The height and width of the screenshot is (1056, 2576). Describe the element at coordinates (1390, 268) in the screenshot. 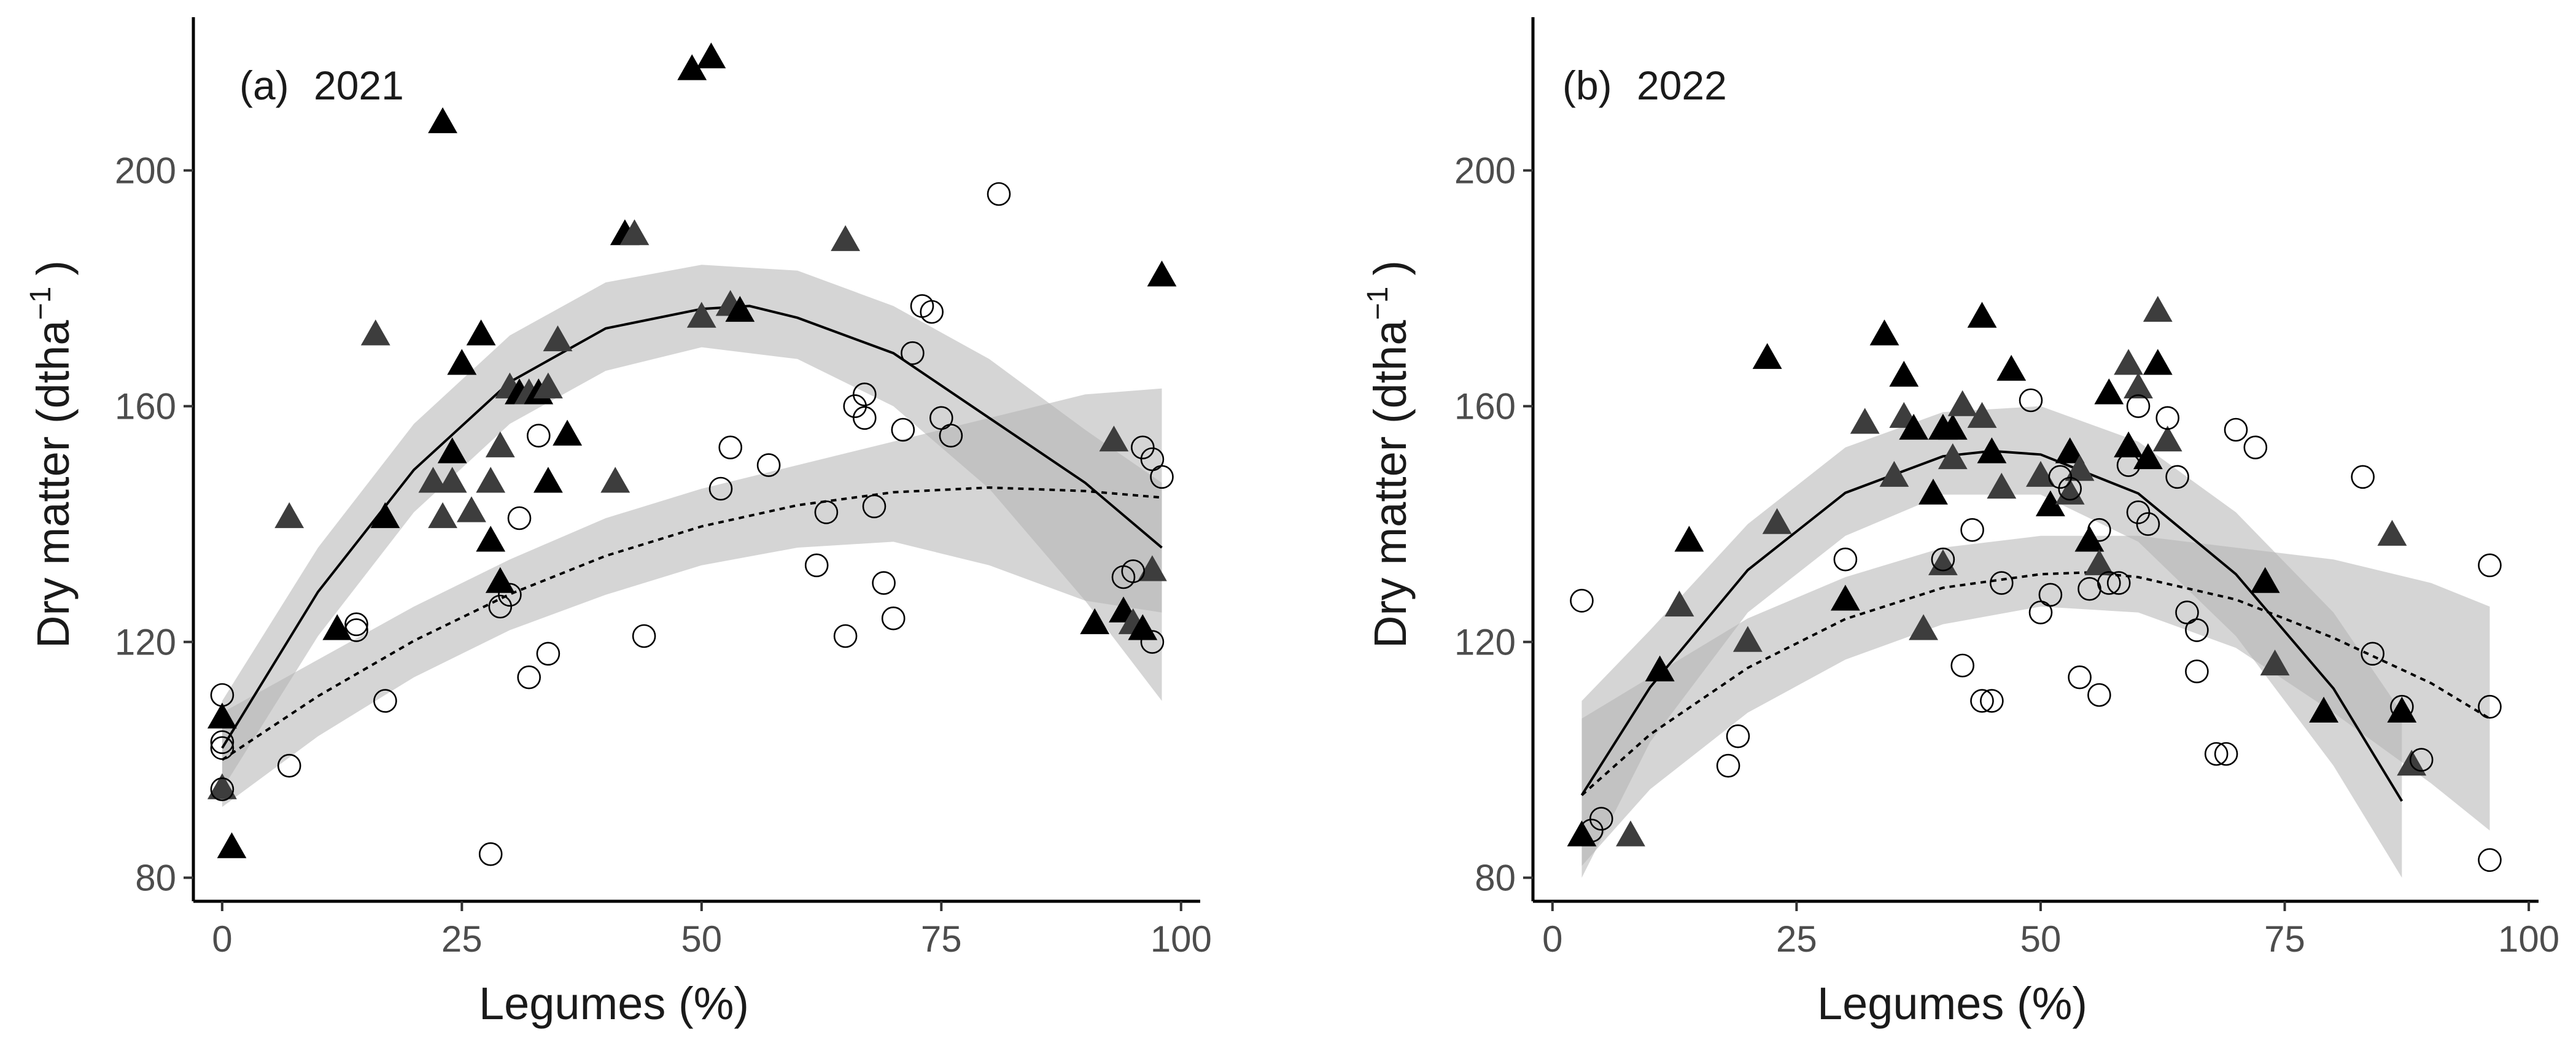

I see `y-axis-title-close-b: )` at that location.